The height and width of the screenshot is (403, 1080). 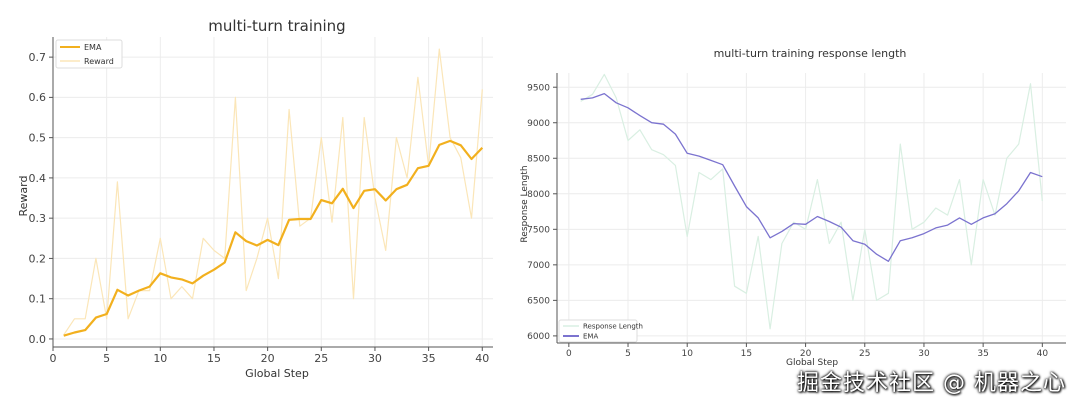 What do you see at coordinates (538, 337) in the screenshot?
I see `y-tick-label: 6000` at bounding box center [538, 337].